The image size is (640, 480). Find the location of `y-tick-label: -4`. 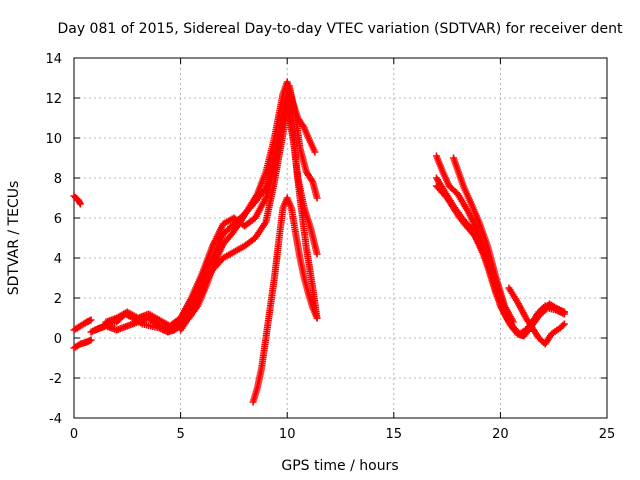

y-tick-label: -4 is located at coordinates (55, 419).